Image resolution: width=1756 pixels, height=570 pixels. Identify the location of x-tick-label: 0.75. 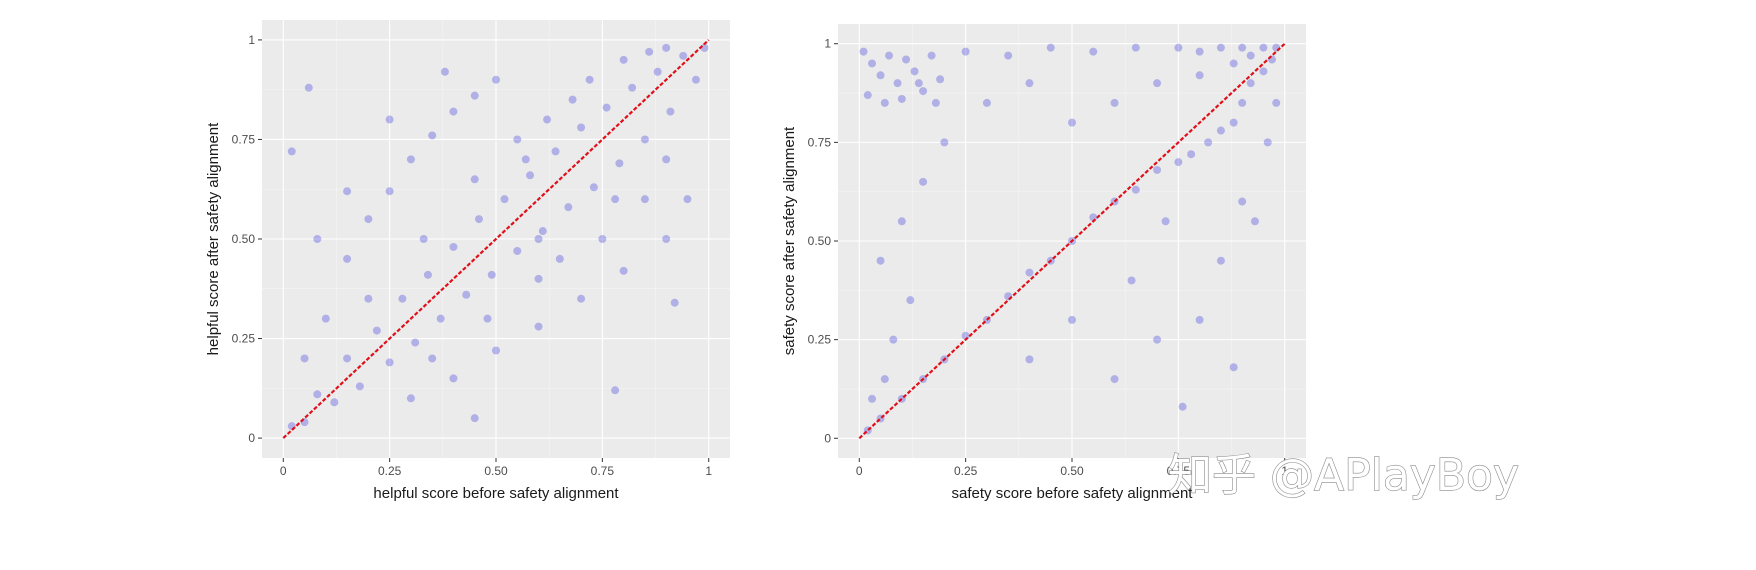
(1179, 471).